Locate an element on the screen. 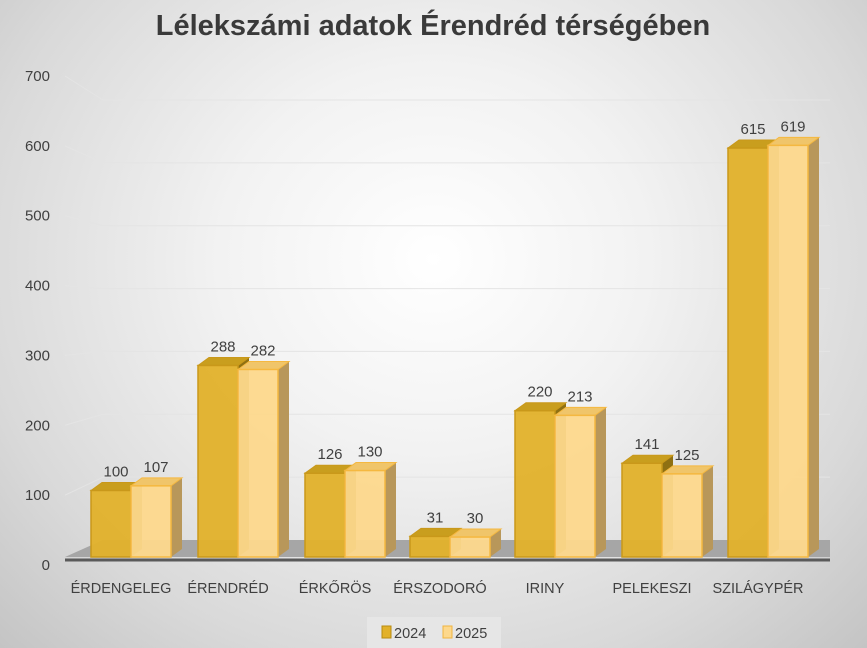  x-tick-label: ÉRENDRÉD is located at coordinates (227, 588).